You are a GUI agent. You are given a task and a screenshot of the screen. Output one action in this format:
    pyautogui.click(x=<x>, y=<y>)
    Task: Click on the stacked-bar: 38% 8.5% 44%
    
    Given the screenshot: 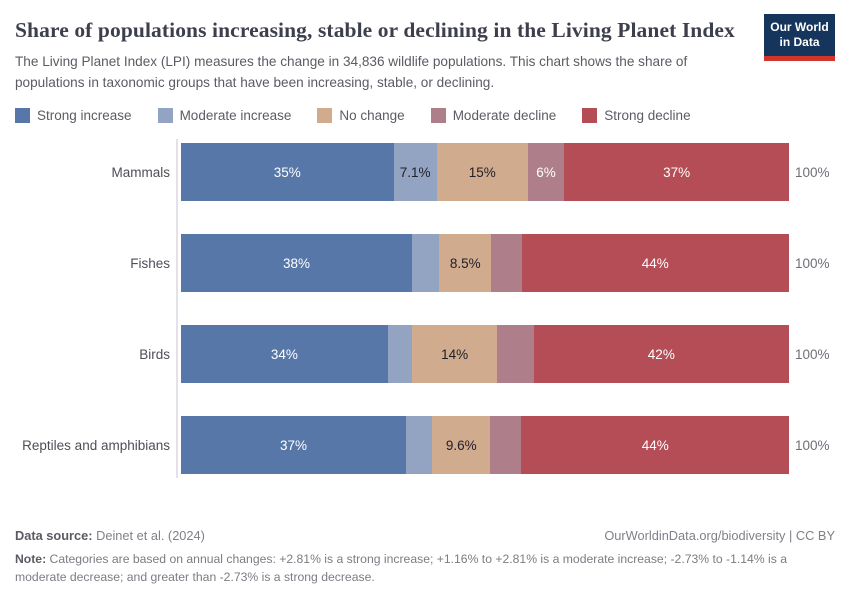 What is the action you would take?
    pyautogui.click(x=485, y=263)
    